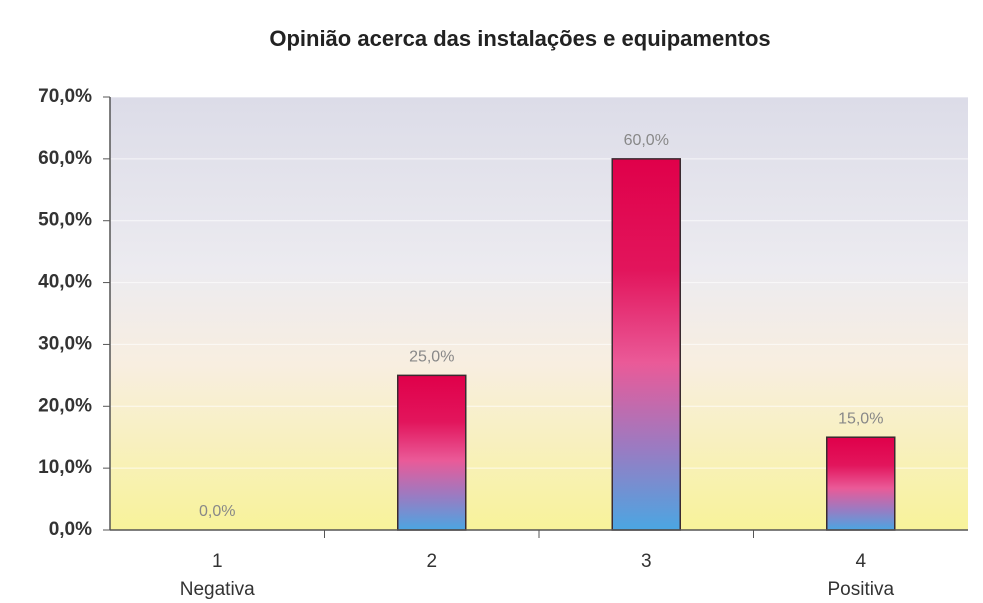 The height and width of the screenshot is (603, 983). Describe the element at coordinates (217, 589) in the screenshot. I see `x-tick-sublabel: Negativa` at that location.